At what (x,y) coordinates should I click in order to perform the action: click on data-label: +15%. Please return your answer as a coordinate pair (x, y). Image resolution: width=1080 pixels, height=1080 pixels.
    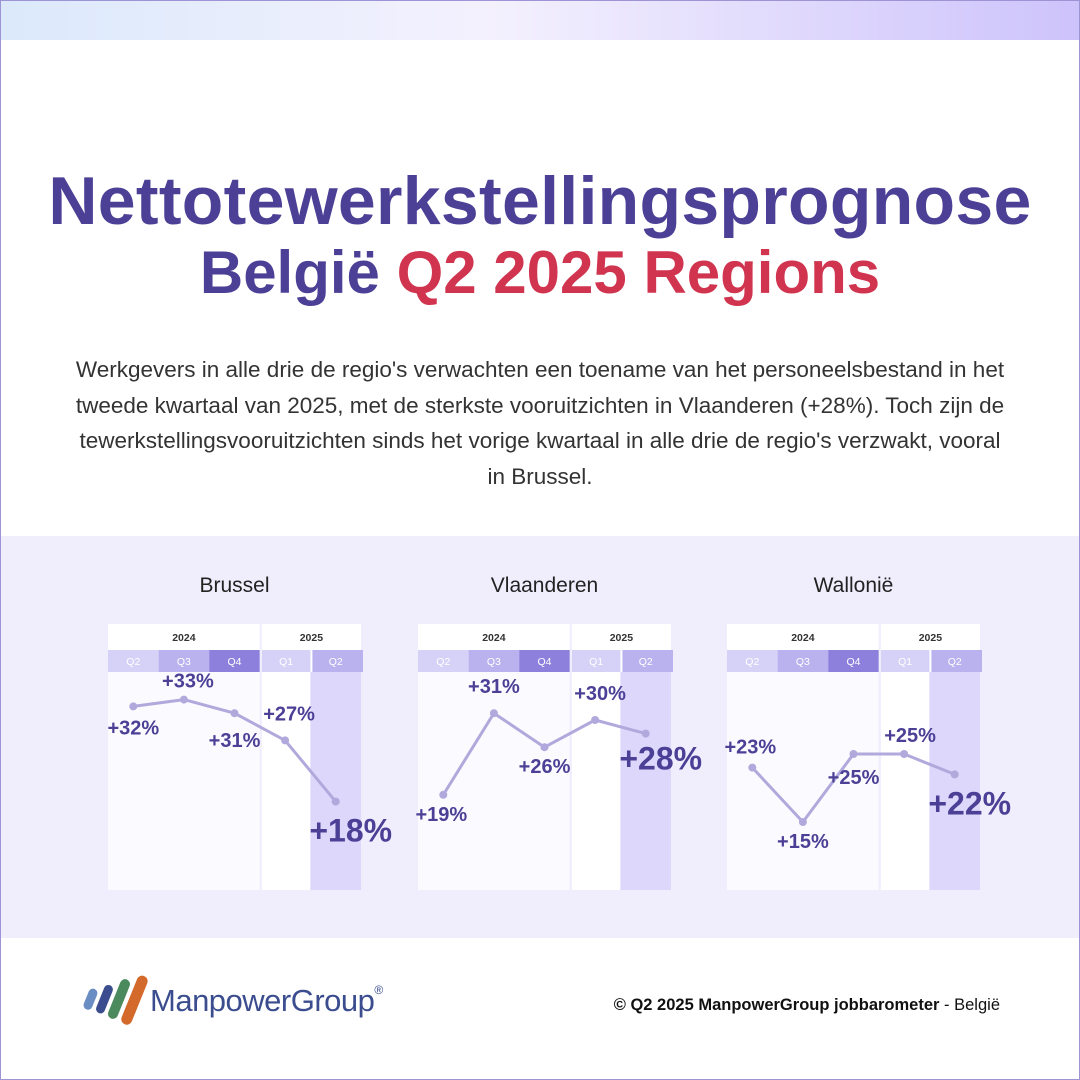
    Looking at the image, I should click on (803, 842).